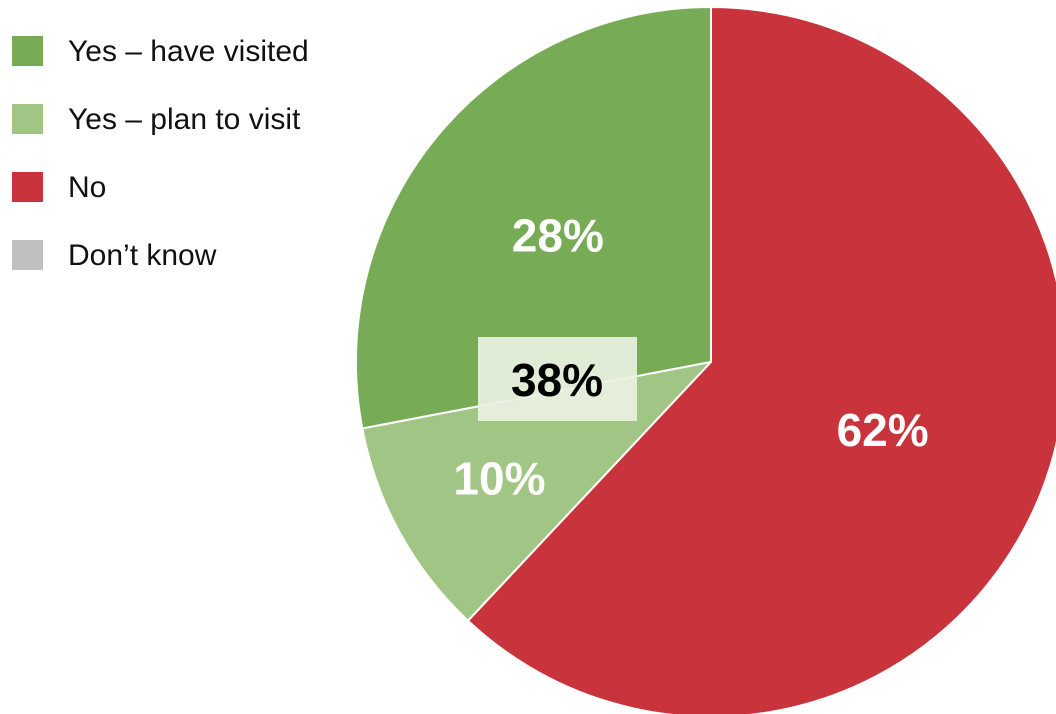  What do you see at coordinates (883, 430) in the screenshot?
I see `pie-slice-label-no: 62%` at bounding box center [883, 430].